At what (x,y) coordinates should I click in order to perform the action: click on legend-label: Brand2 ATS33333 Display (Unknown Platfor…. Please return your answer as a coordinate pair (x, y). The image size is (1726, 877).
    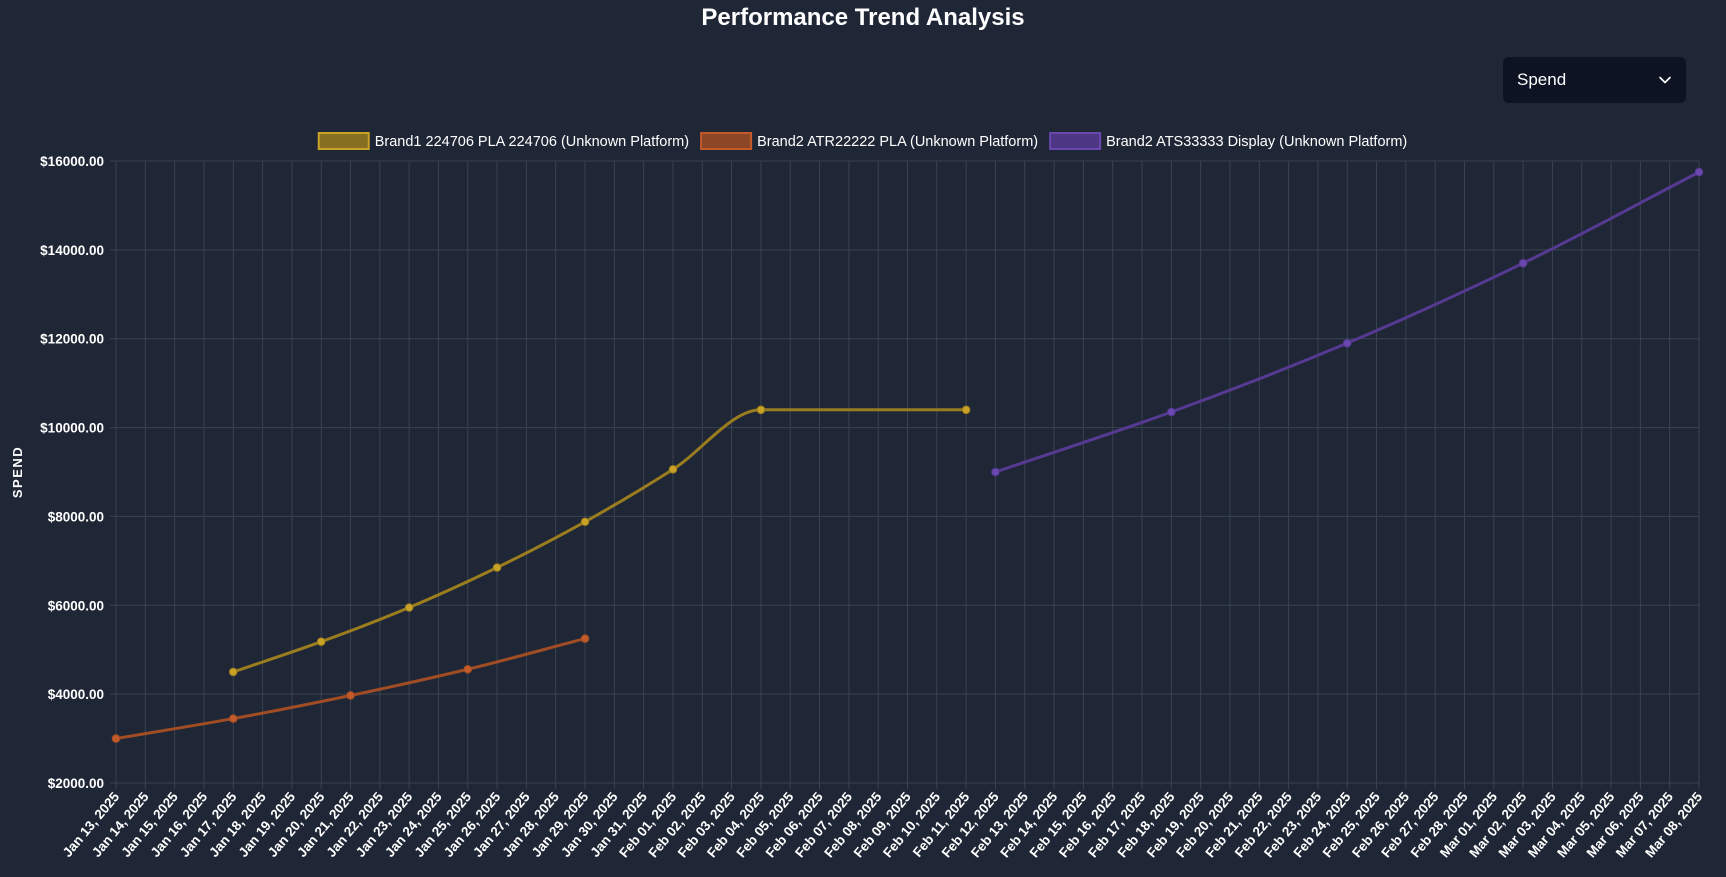
    Looking at the image, I should click on (1256, 142).